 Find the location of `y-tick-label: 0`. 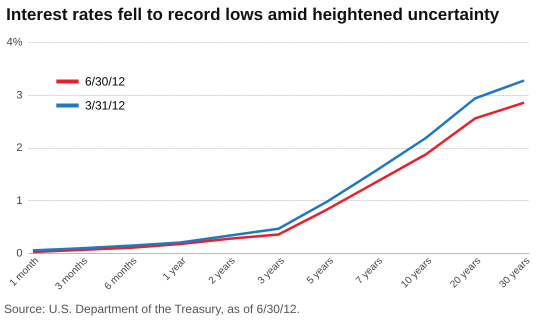

y-tick-label: 0 is located at coordinates (19, 254).